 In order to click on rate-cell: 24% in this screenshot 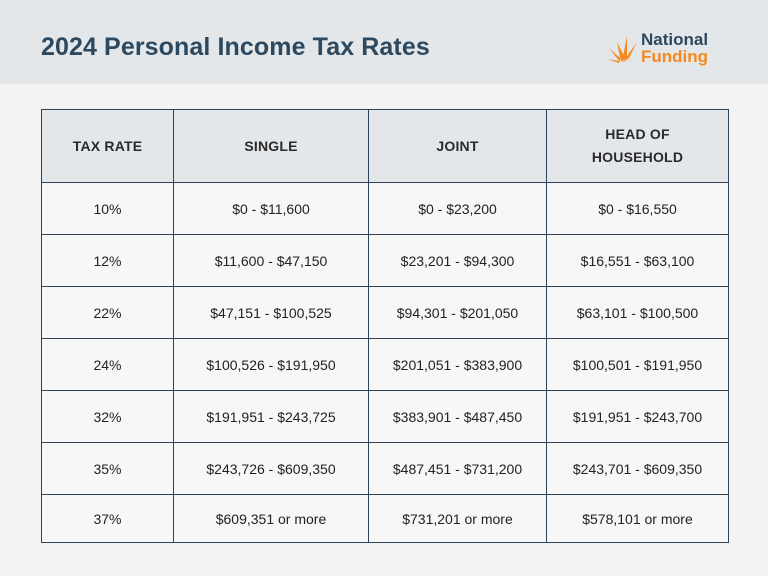, I will do `click(107, 364)`.